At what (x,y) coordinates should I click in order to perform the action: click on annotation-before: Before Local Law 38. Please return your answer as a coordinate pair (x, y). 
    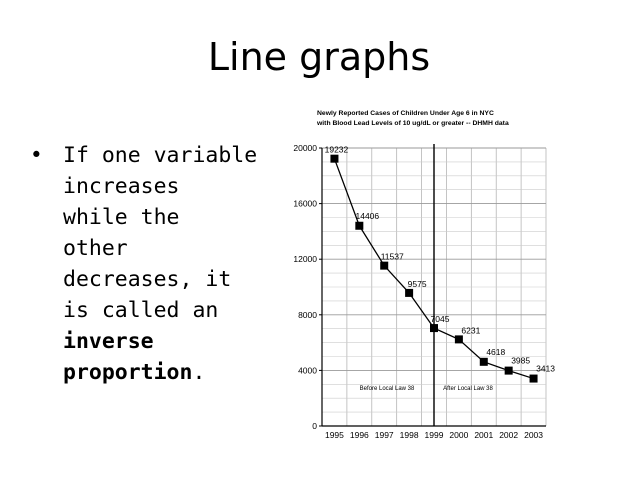
    Looking at the image, I should click on (387, 389).